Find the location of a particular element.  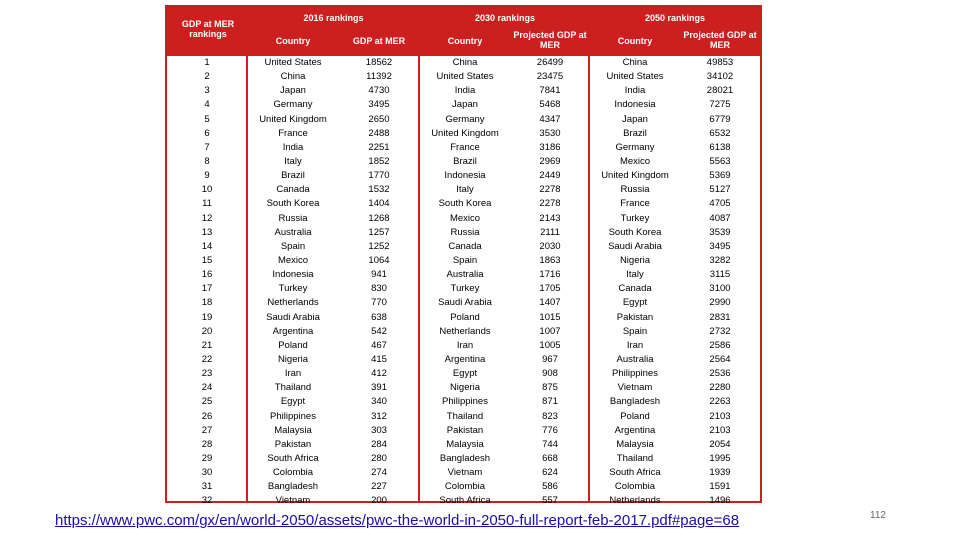

country-2016-cell: Spain is located at coordinates (293, 246).